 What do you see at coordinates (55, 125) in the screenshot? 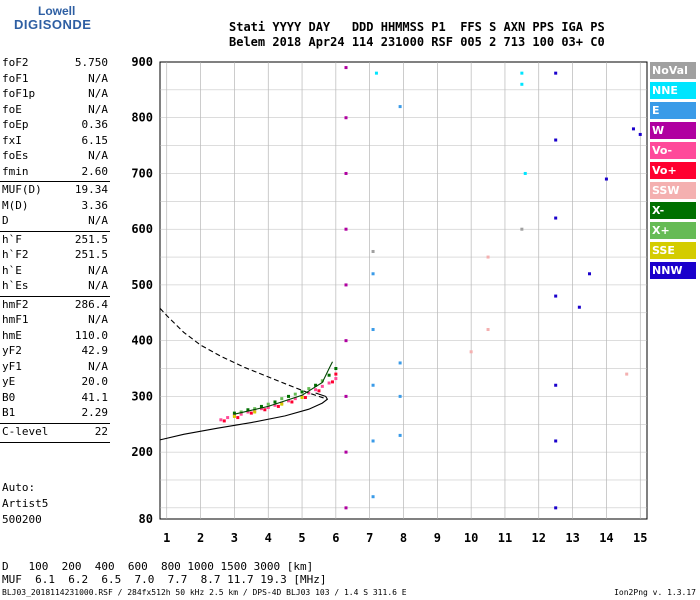
I see `parameter-row: foEp 0.36` at bounding box center [55, 125].